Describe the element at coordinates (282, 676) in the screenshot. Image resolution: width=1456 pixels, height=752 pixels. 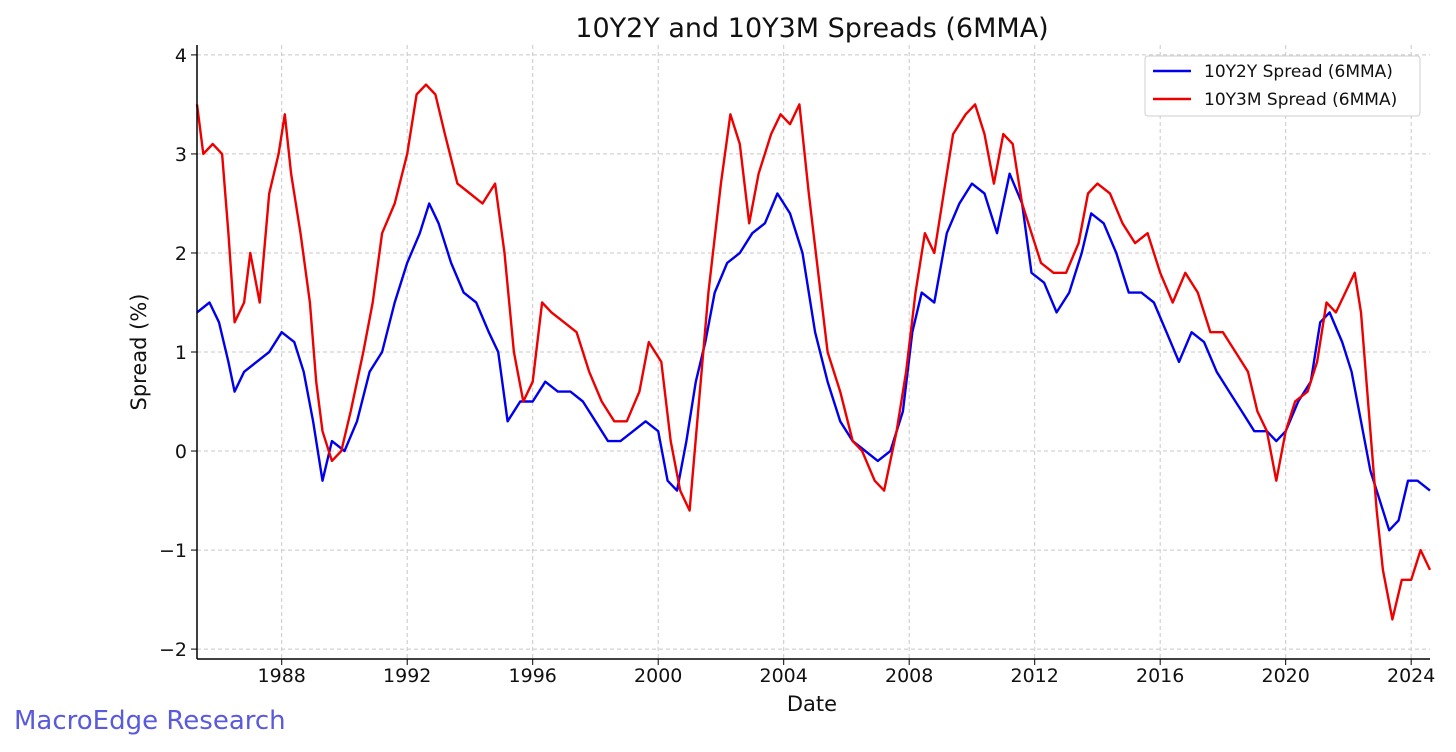
I see `x-tick-label: 1988` at that location.